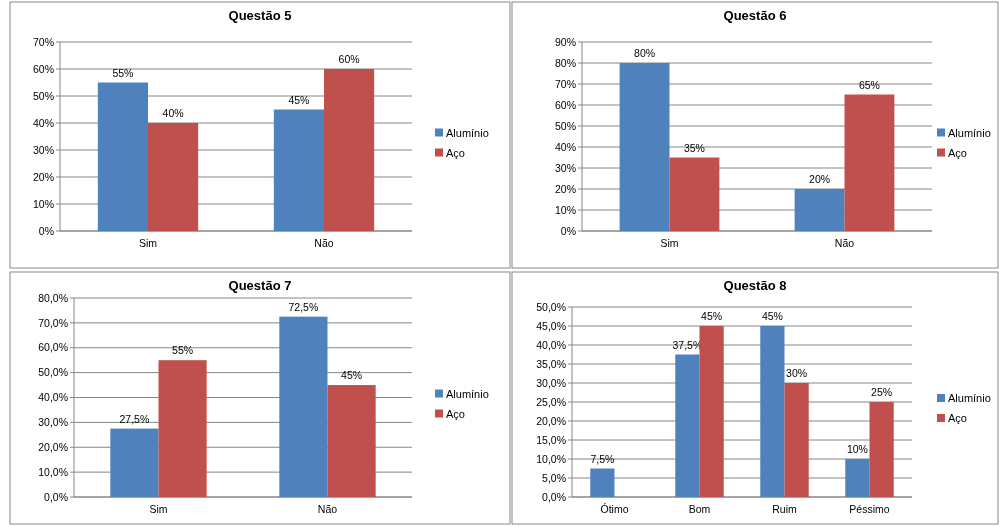 The width and height of the screenshot is (1001, 526). I want to click on data-label: 35%, so click(694, 147).